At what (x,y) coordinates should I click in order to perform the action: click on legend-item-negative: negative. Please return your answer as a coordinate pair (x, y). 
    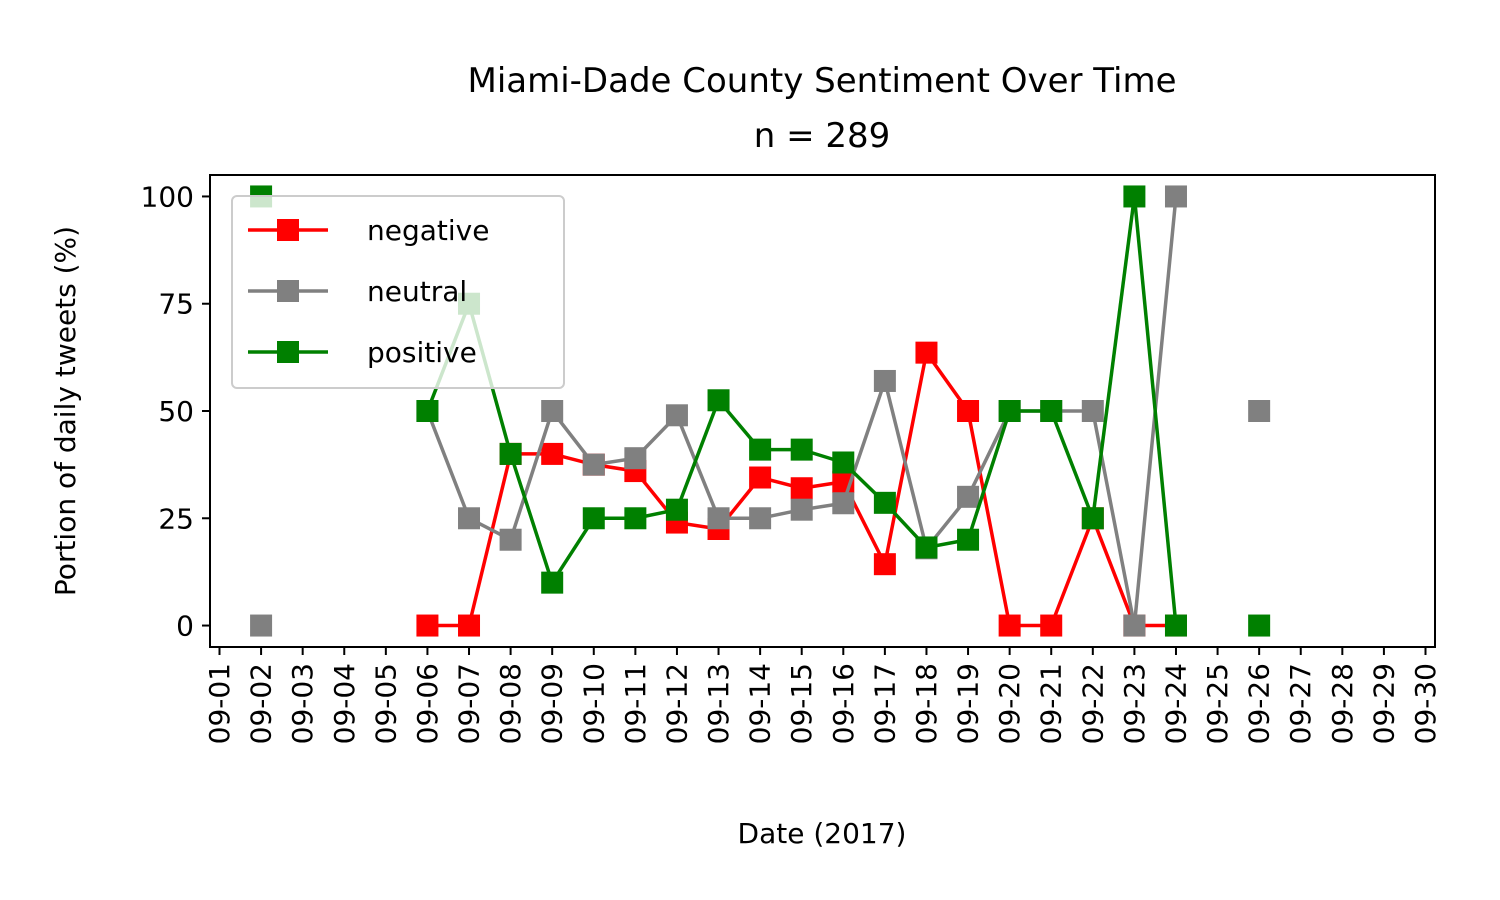
    Looking at the image, I should click on (368, 230).